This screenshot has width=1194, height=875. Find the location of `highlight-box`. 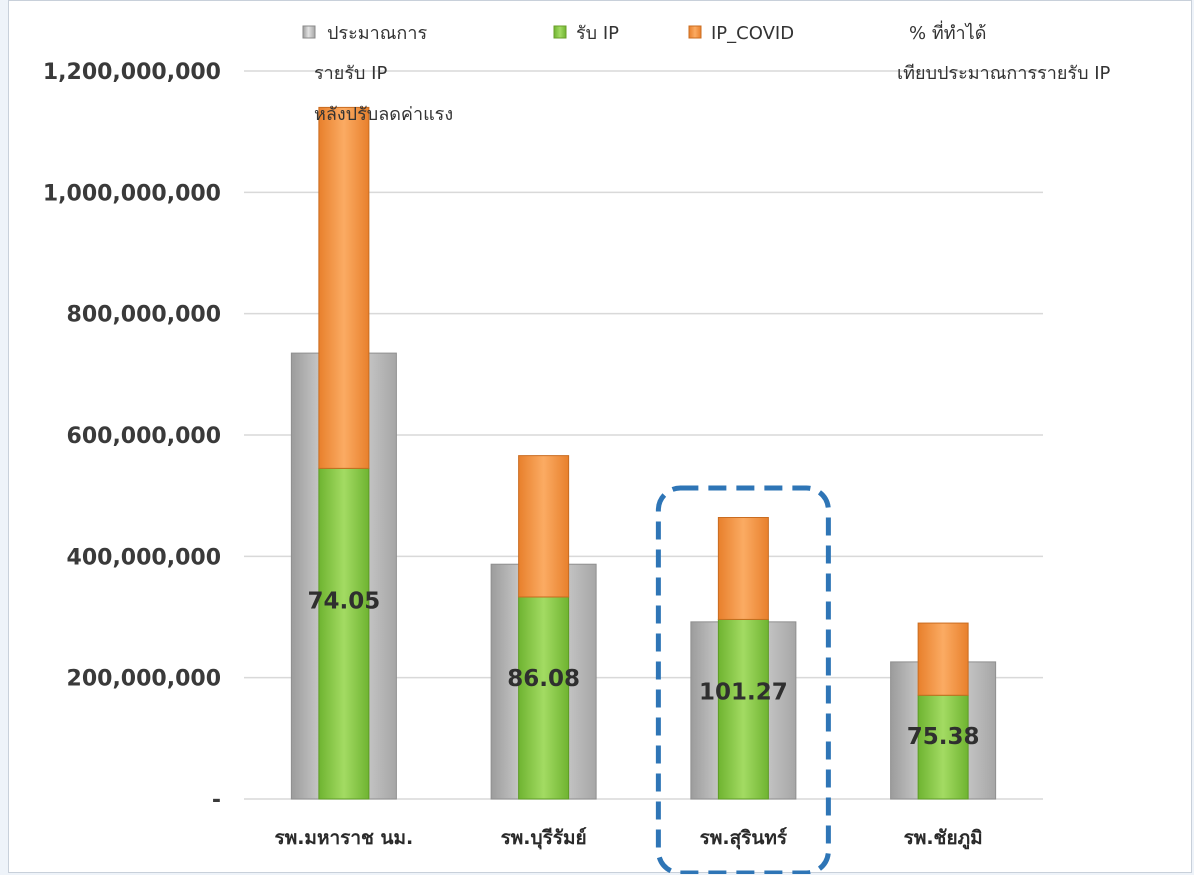

highlight-box is located at coordinates (743, 679).